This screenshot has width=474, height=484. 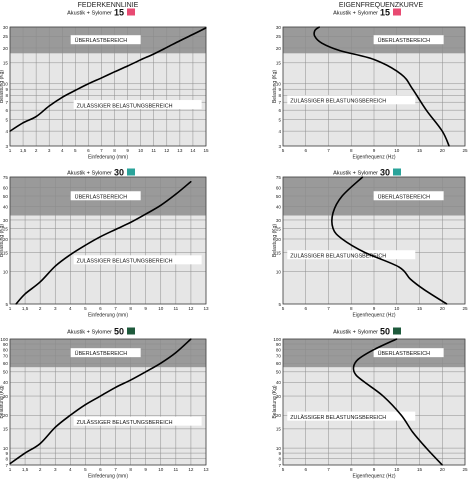 What do you see at coordinates (443, 469) in the screenshot?
I see `x-tick-label: 20` at bounding box center [443, 469].